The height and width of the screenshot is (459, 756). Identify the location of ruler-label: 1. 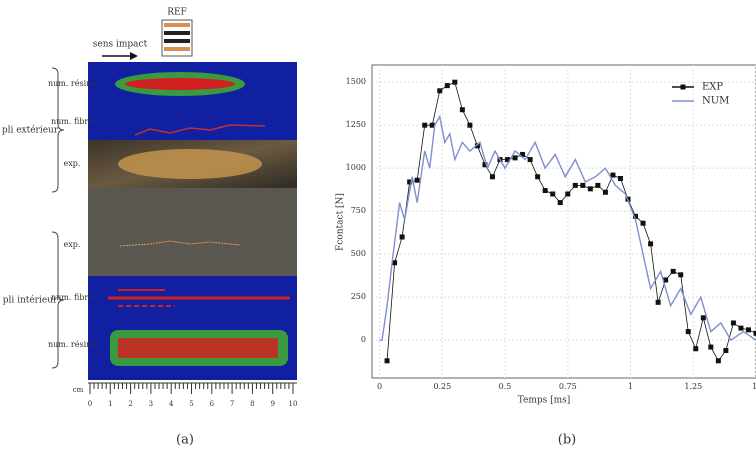
(110, 404).